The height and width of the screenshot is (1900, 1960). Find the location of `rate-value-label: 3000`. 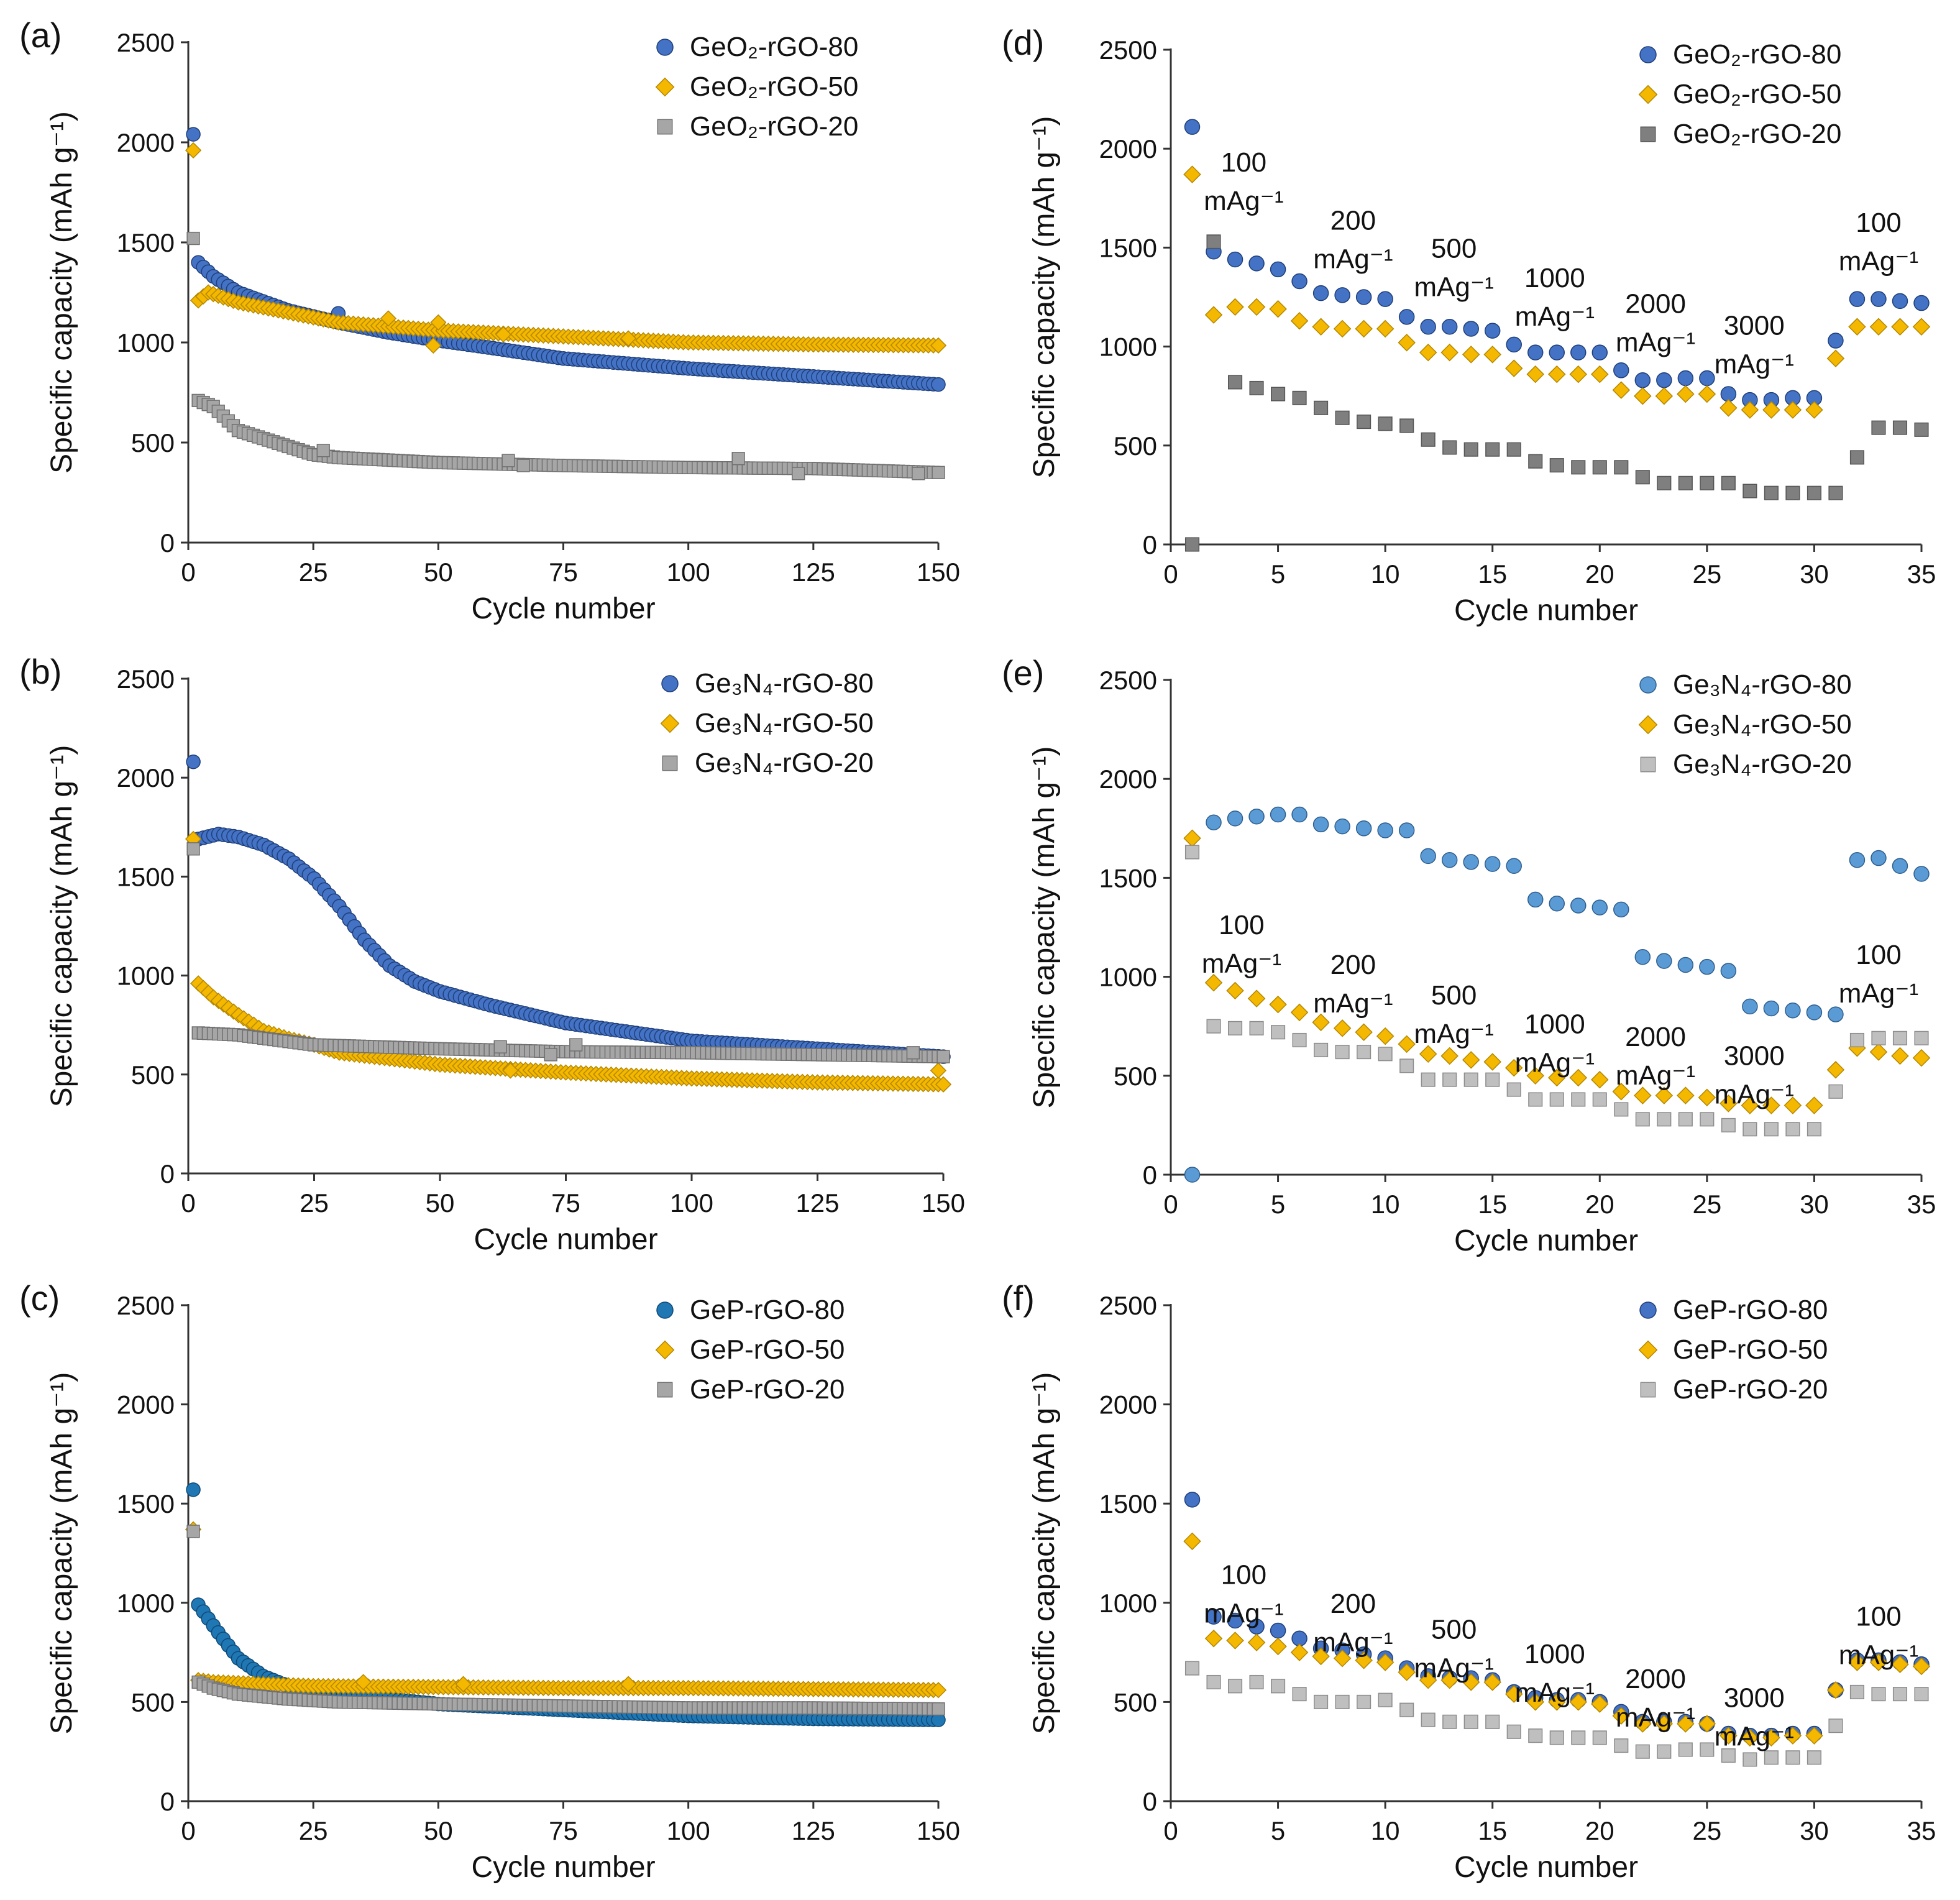

rate-value-label: 3000 is located at coordinates (1754, 1055).